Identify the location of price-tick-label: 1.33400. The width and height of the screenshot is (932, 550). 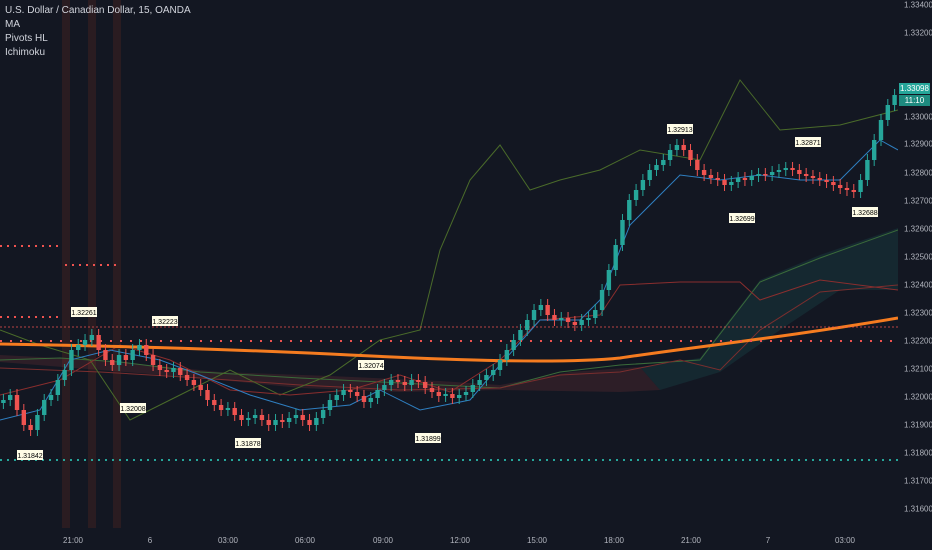
(918, 5).